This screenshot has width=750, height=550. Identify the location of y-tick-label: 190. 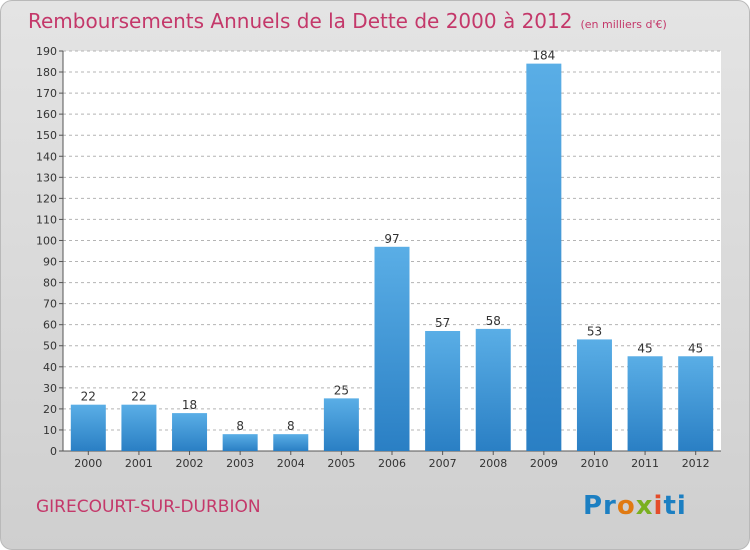
(46, 51).